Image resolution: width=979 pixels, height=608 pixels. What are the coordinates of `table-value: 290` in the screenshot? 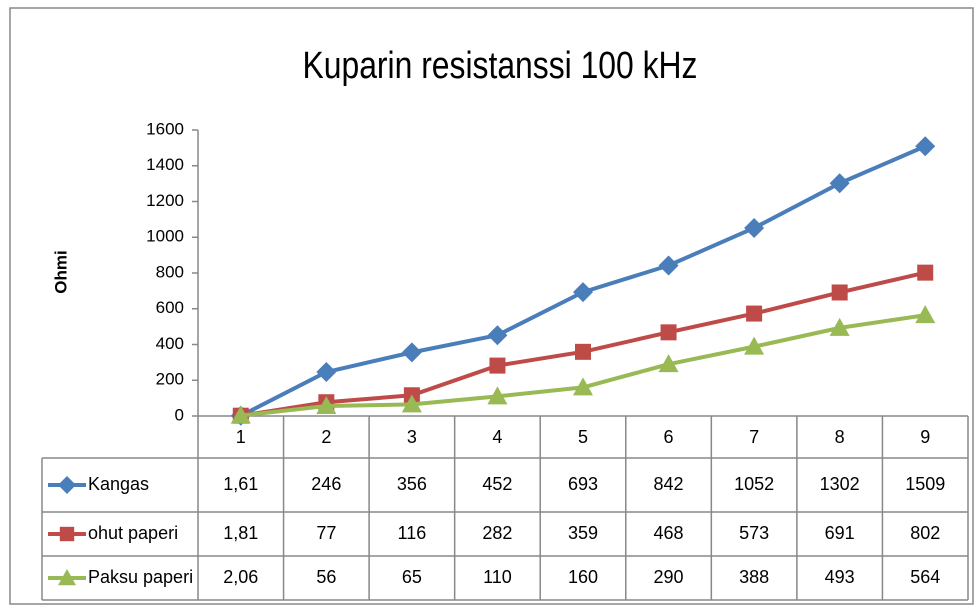 It's located at (669, 577).